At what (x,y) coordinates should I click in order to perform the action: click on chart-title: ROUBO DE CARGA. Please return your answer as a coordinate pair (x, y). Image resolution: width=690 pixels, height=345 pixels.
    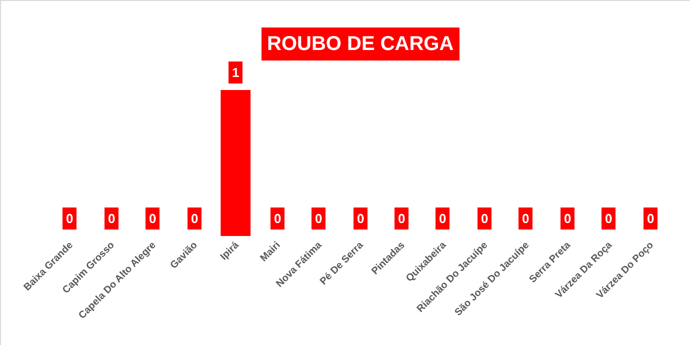
    Looking at the image, I should click on (360, 44).